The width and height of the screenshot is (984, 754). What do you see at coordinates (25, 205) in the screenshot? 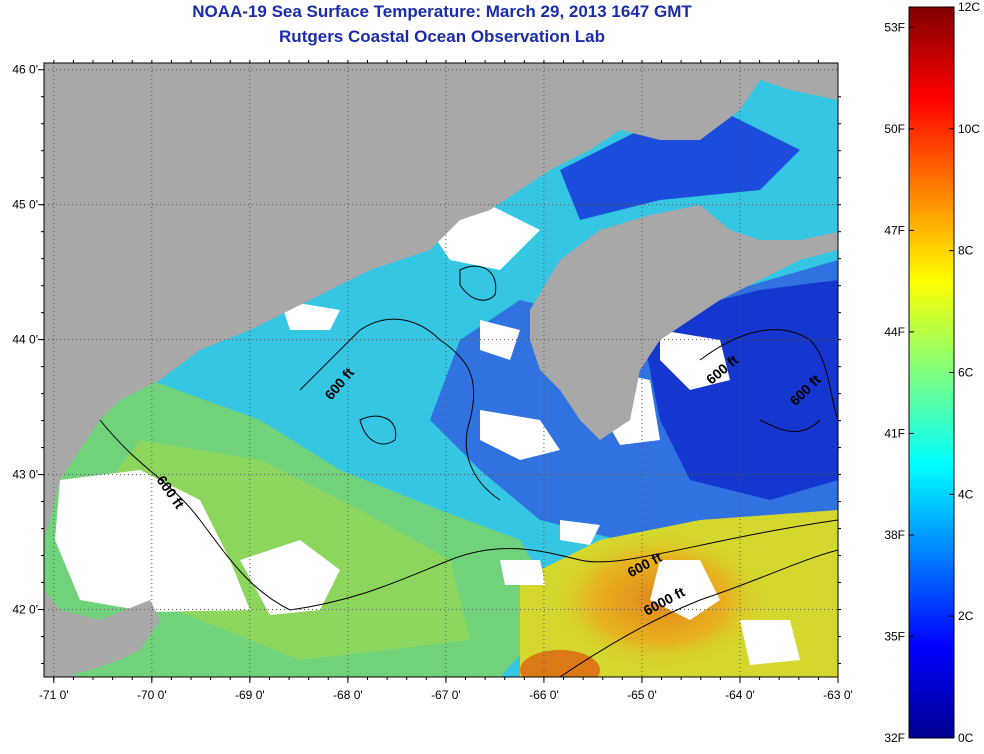
I see `lat-tick-label: 45 0'` at bounding box center [25, 205].